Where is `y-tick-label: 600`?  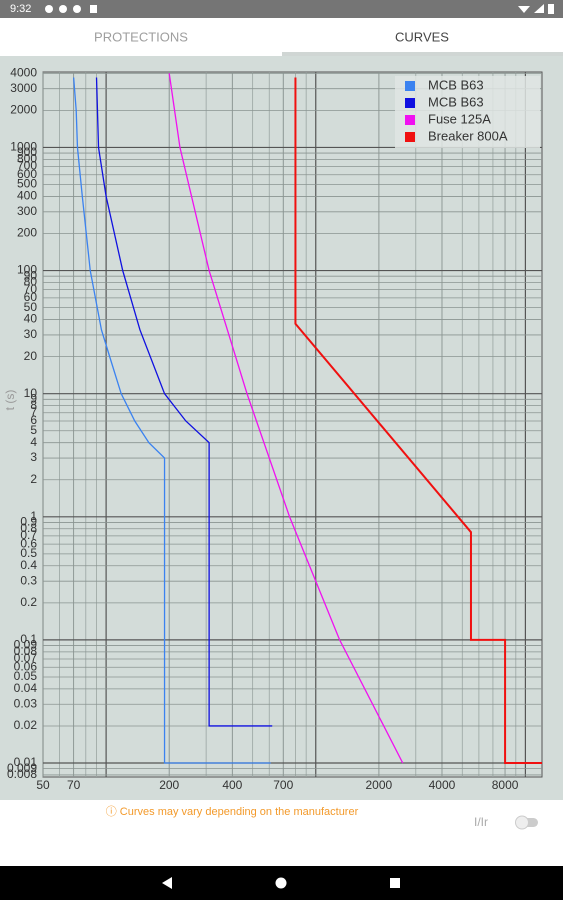
y-tick-label: 600 is located at coordinates (27, 174).